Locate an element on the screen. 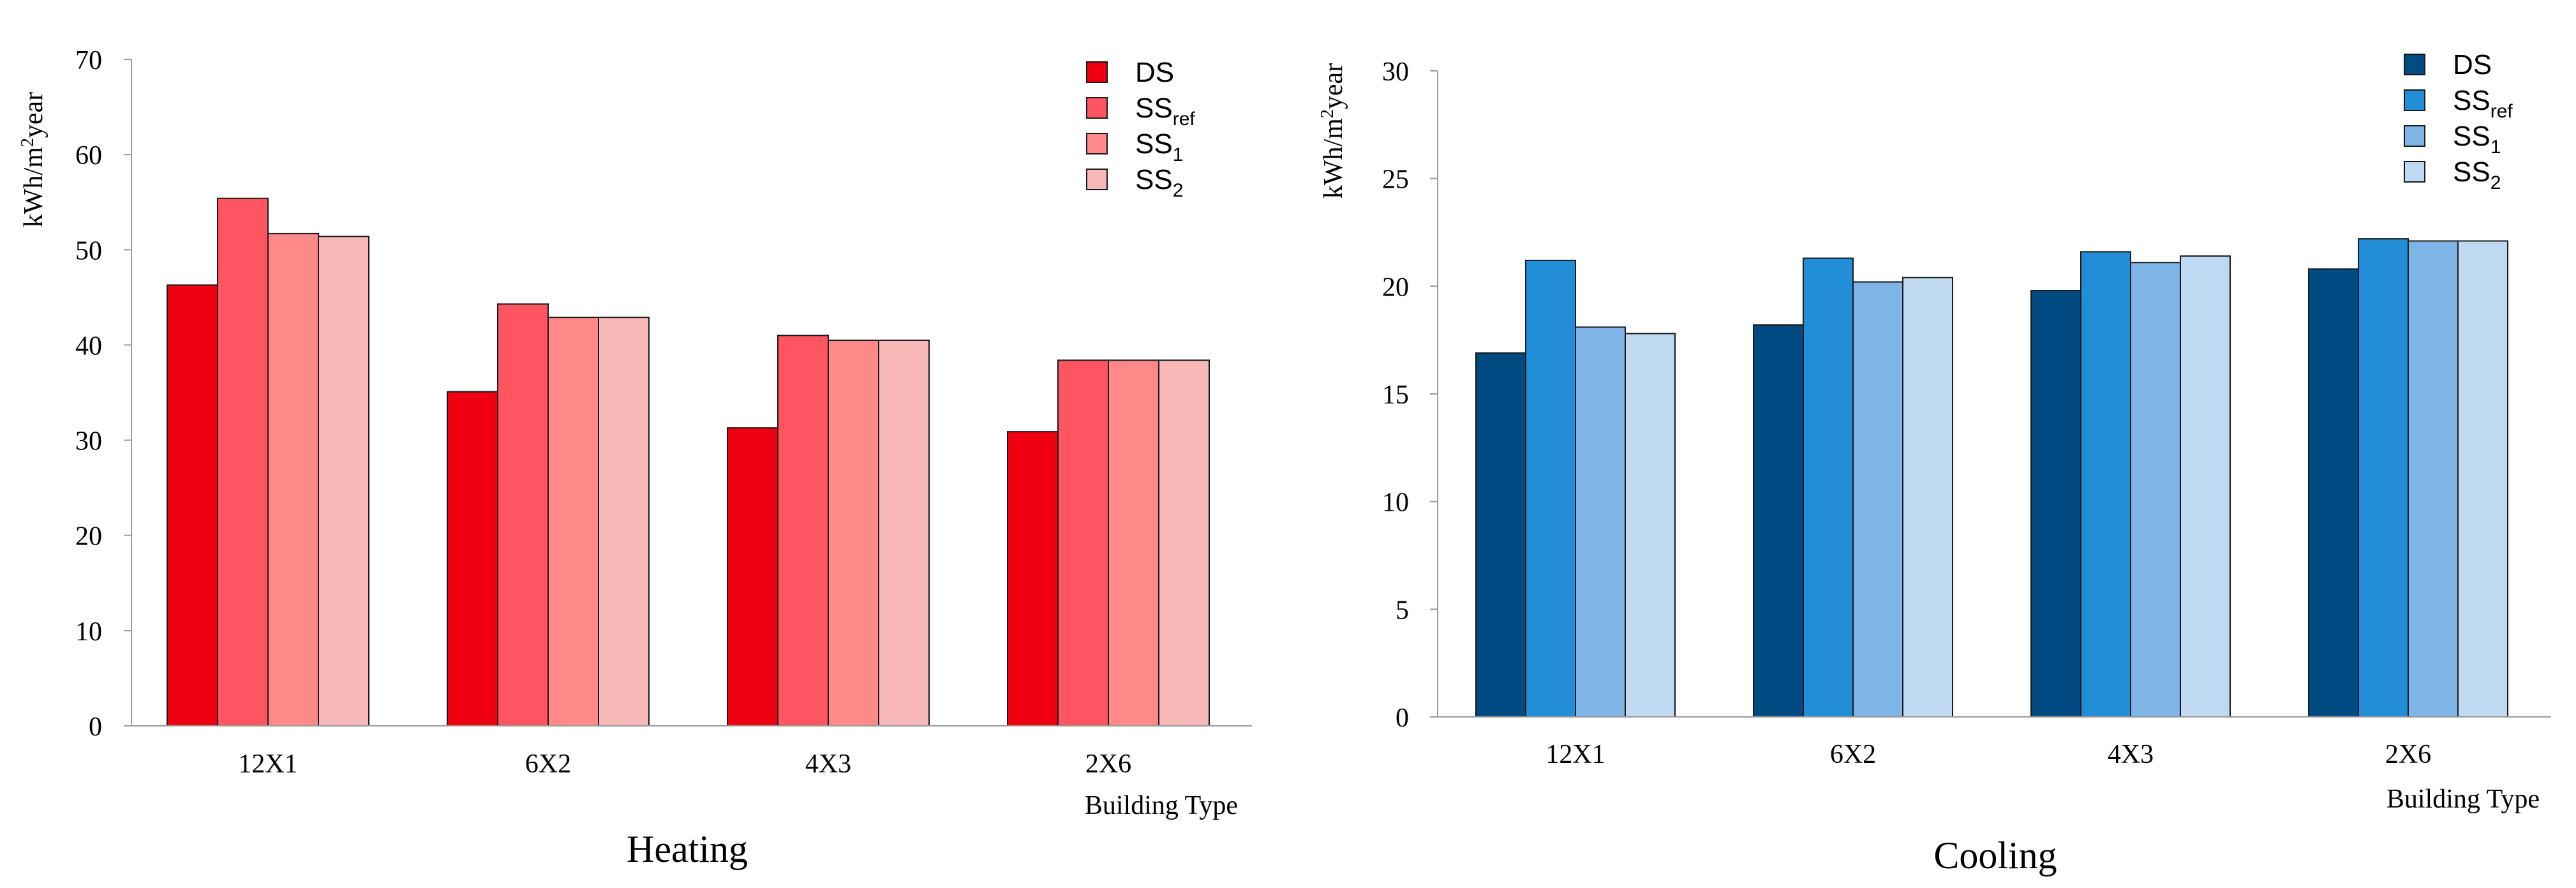 The image size is (2576, 888). y-tick-label: 40 is located at coordinates (88, 346).